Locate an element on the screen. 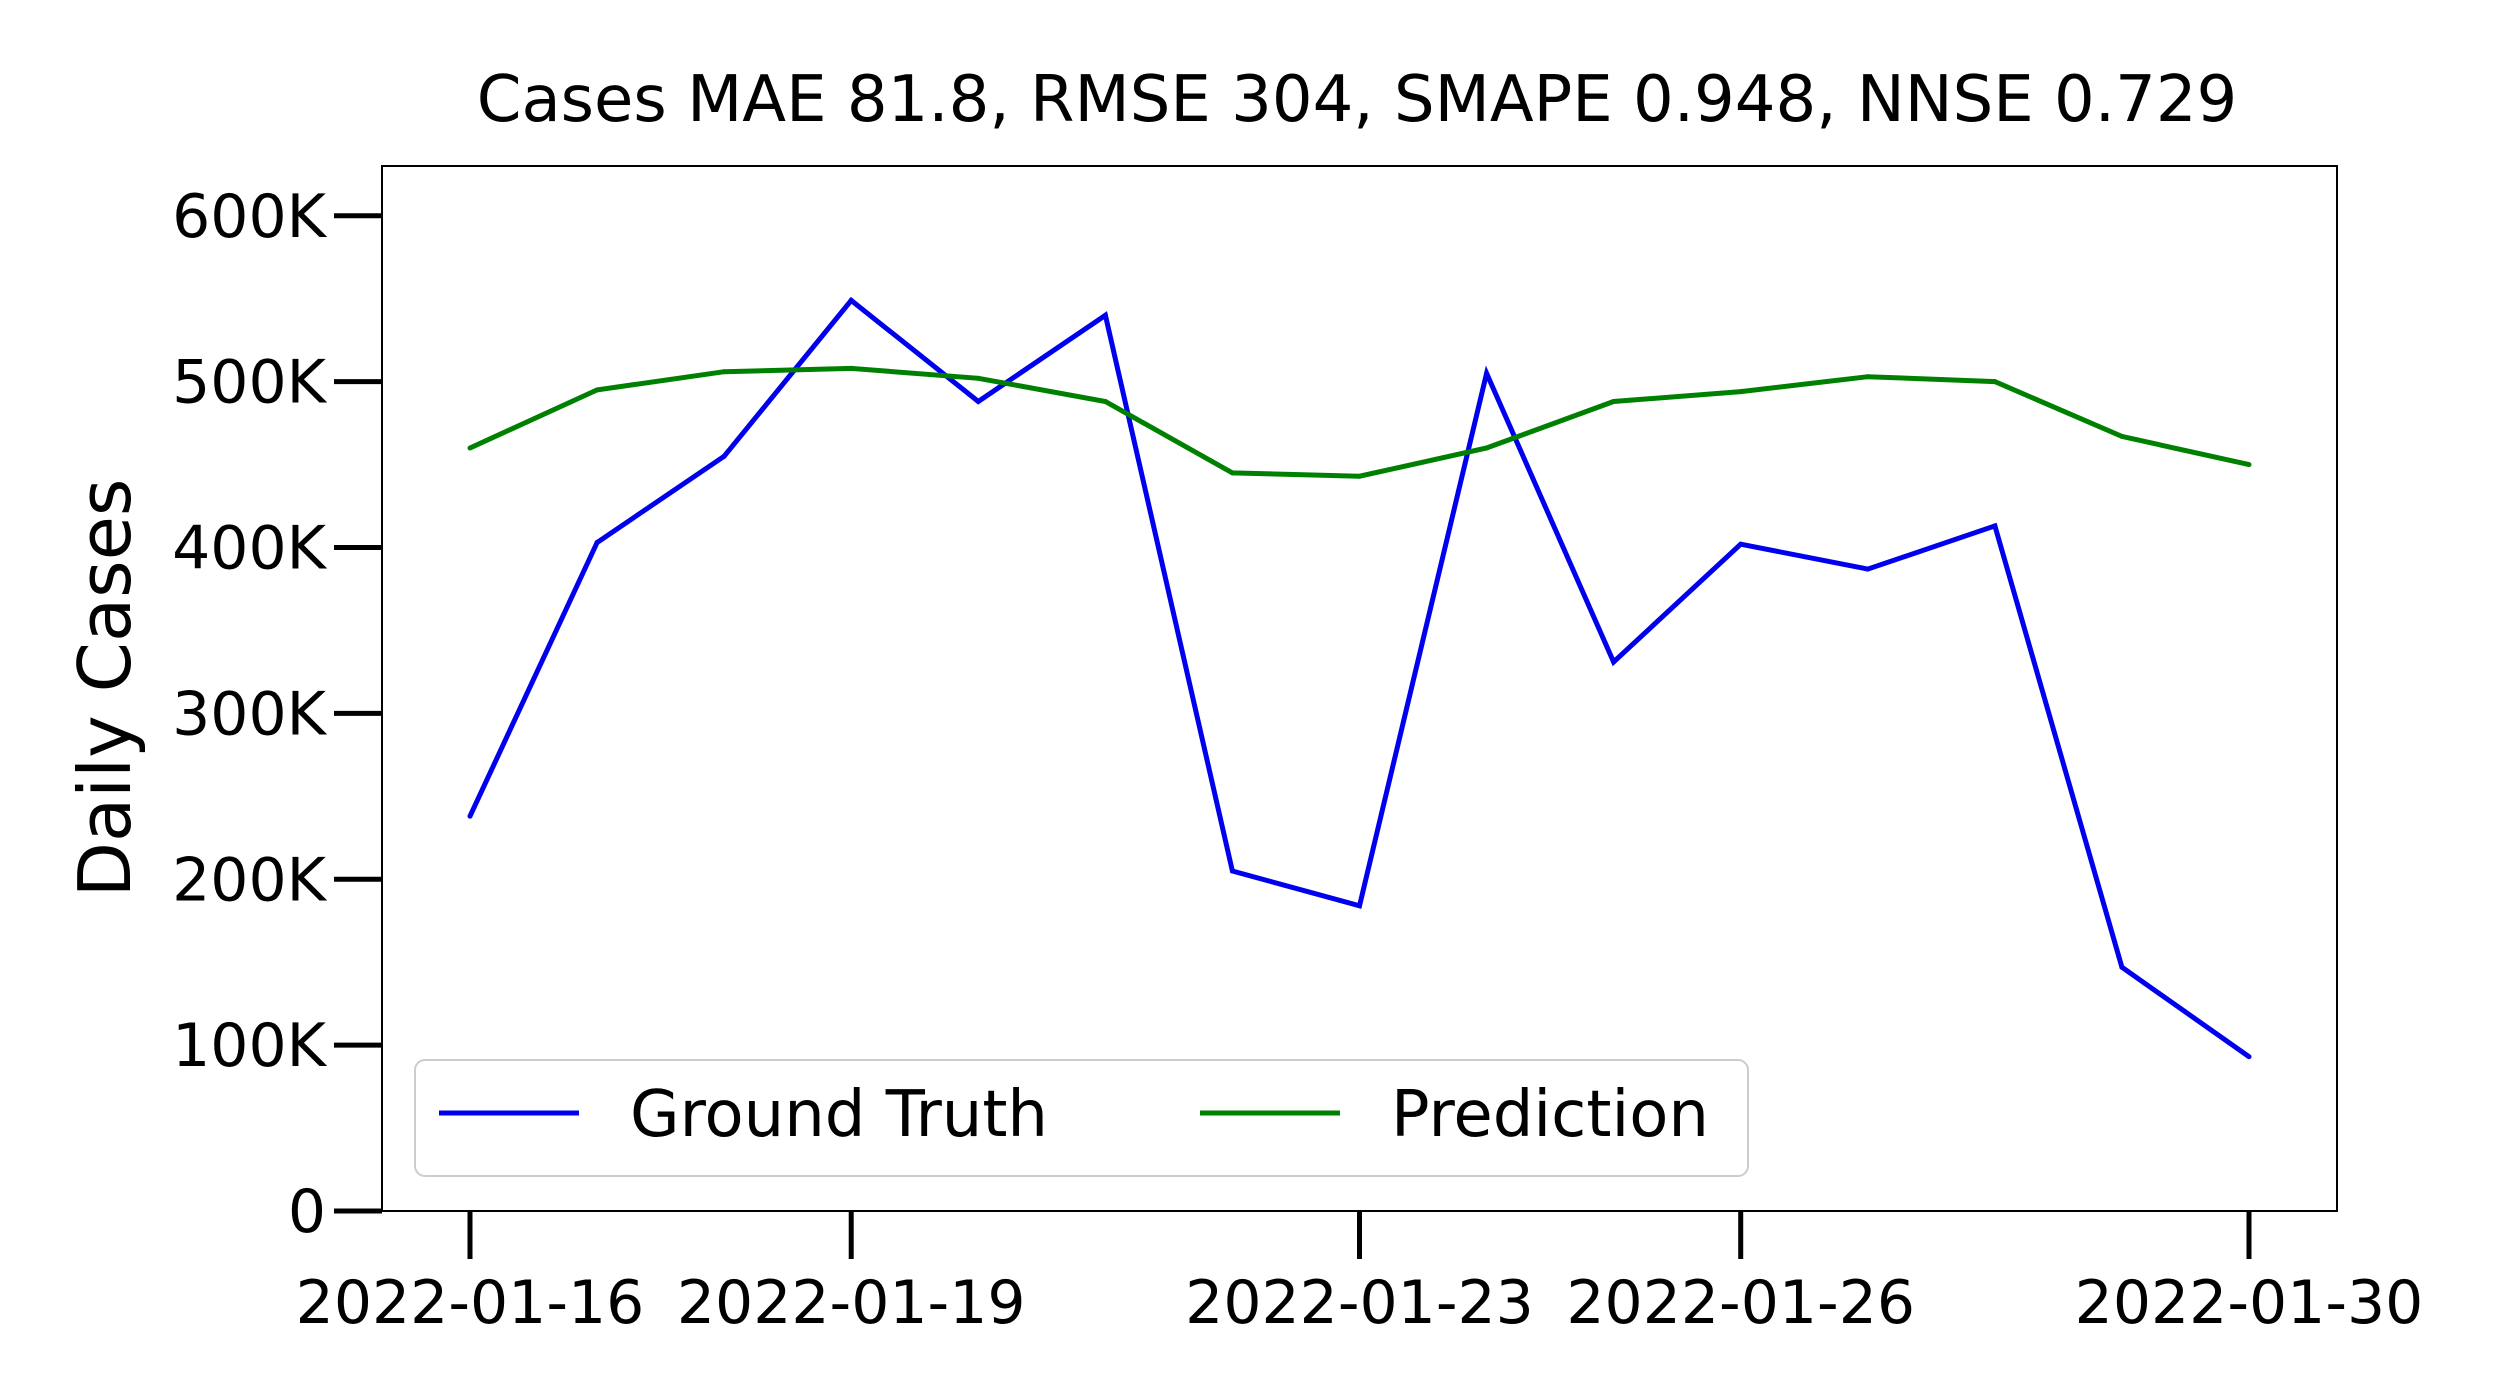 Image resolution: width=2500 pixels, height=1400 pixels. y-axis: 0 100K 200K 300K 400K 500K 600K is located at coordinates (277, 714).